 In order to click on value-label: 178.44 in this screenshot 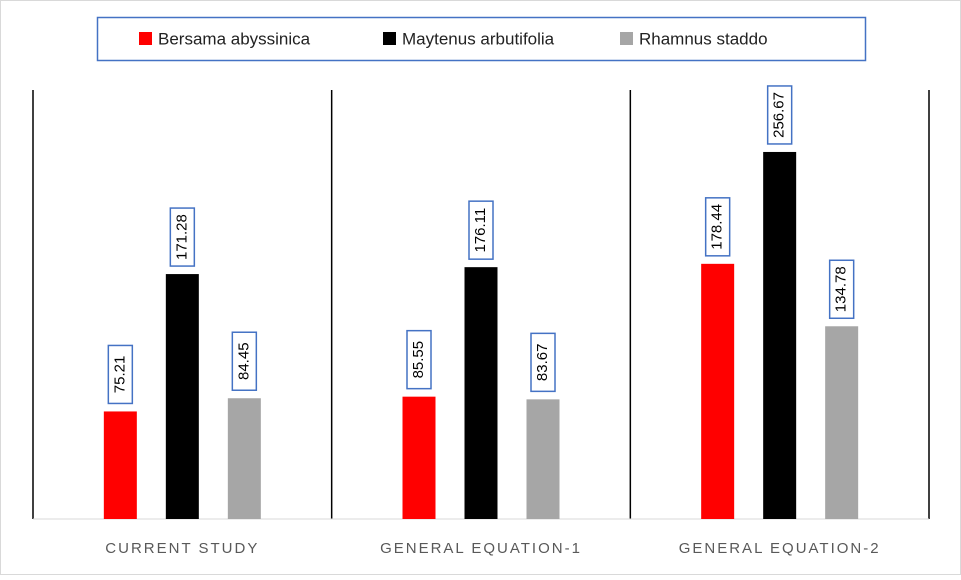, I will do `click(717, 227)`.